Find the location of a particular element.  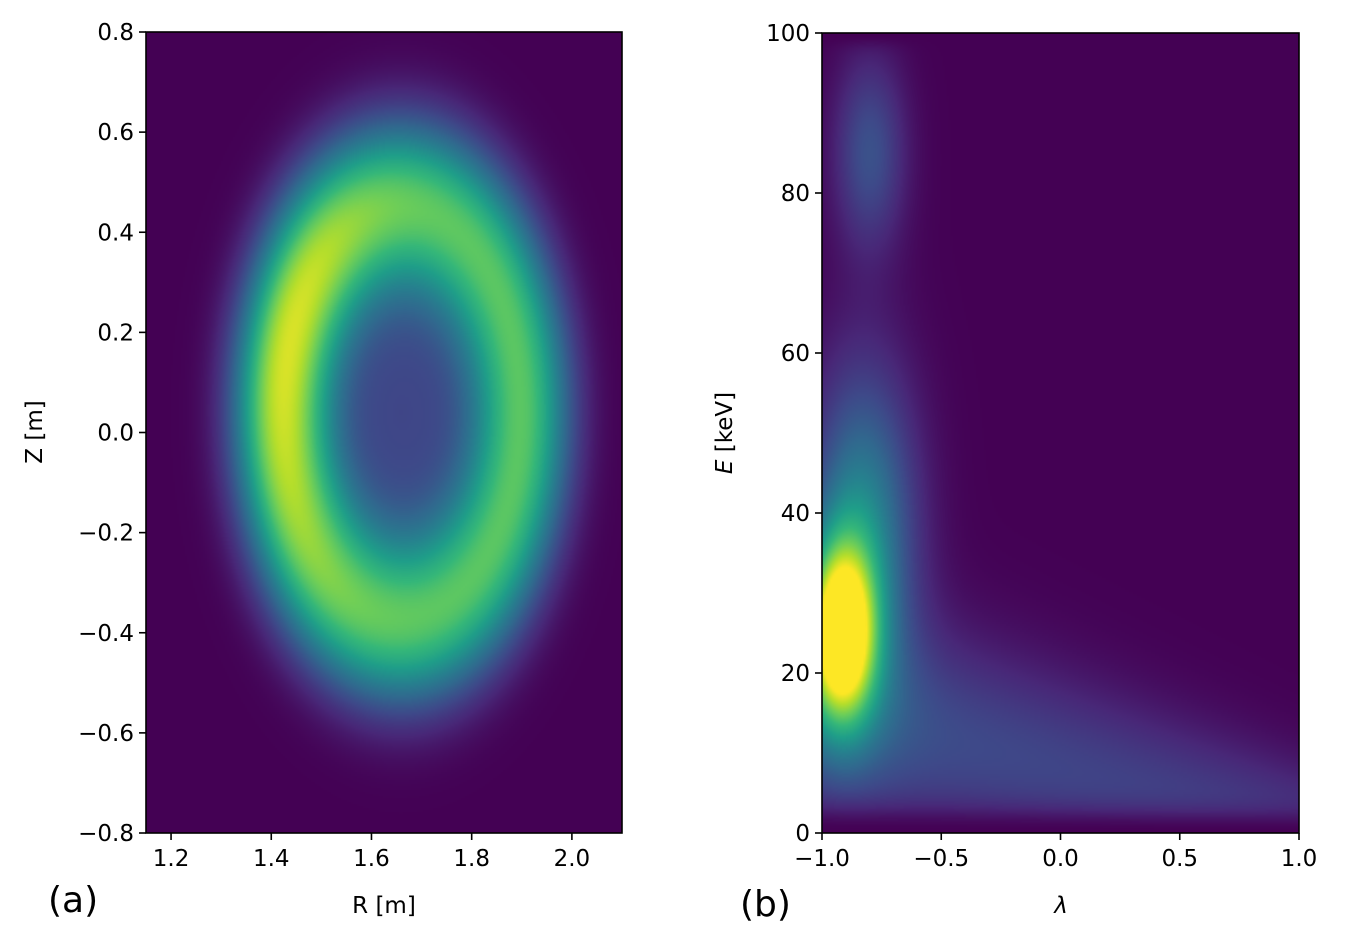

panel-b-xtick-label: −0.5 is located at coordinates (941, 859).